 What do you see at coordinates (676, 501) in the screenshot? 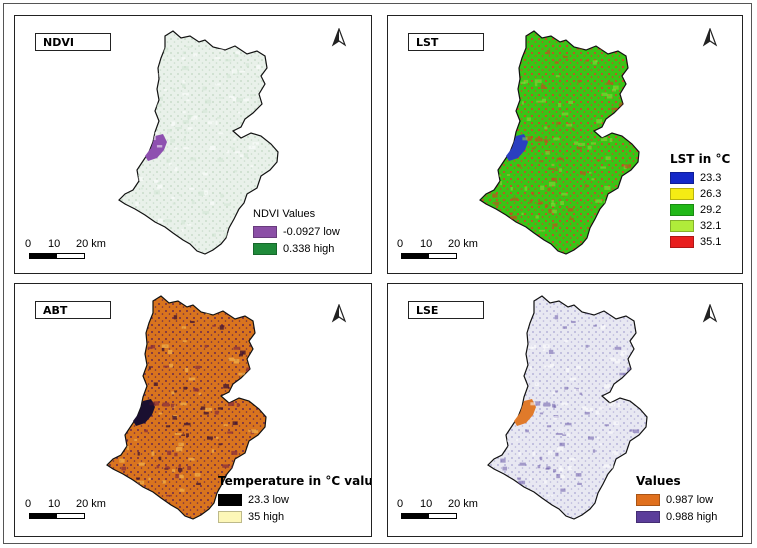
I see `map-legend: Values 0.987 low 0.988 high` at bounding box center [676, 501].